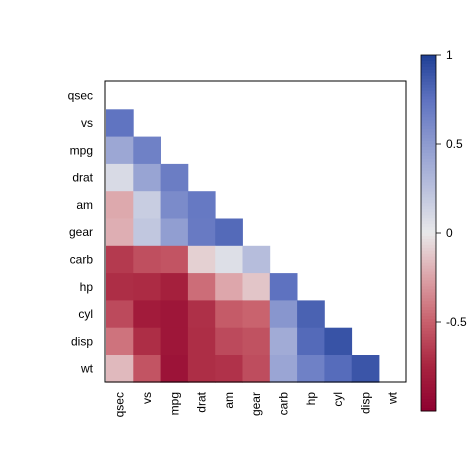  Describe the element at coordinates (256, 369) in the screenshot. I see `heatmap-cell-wt-gear` at that location.